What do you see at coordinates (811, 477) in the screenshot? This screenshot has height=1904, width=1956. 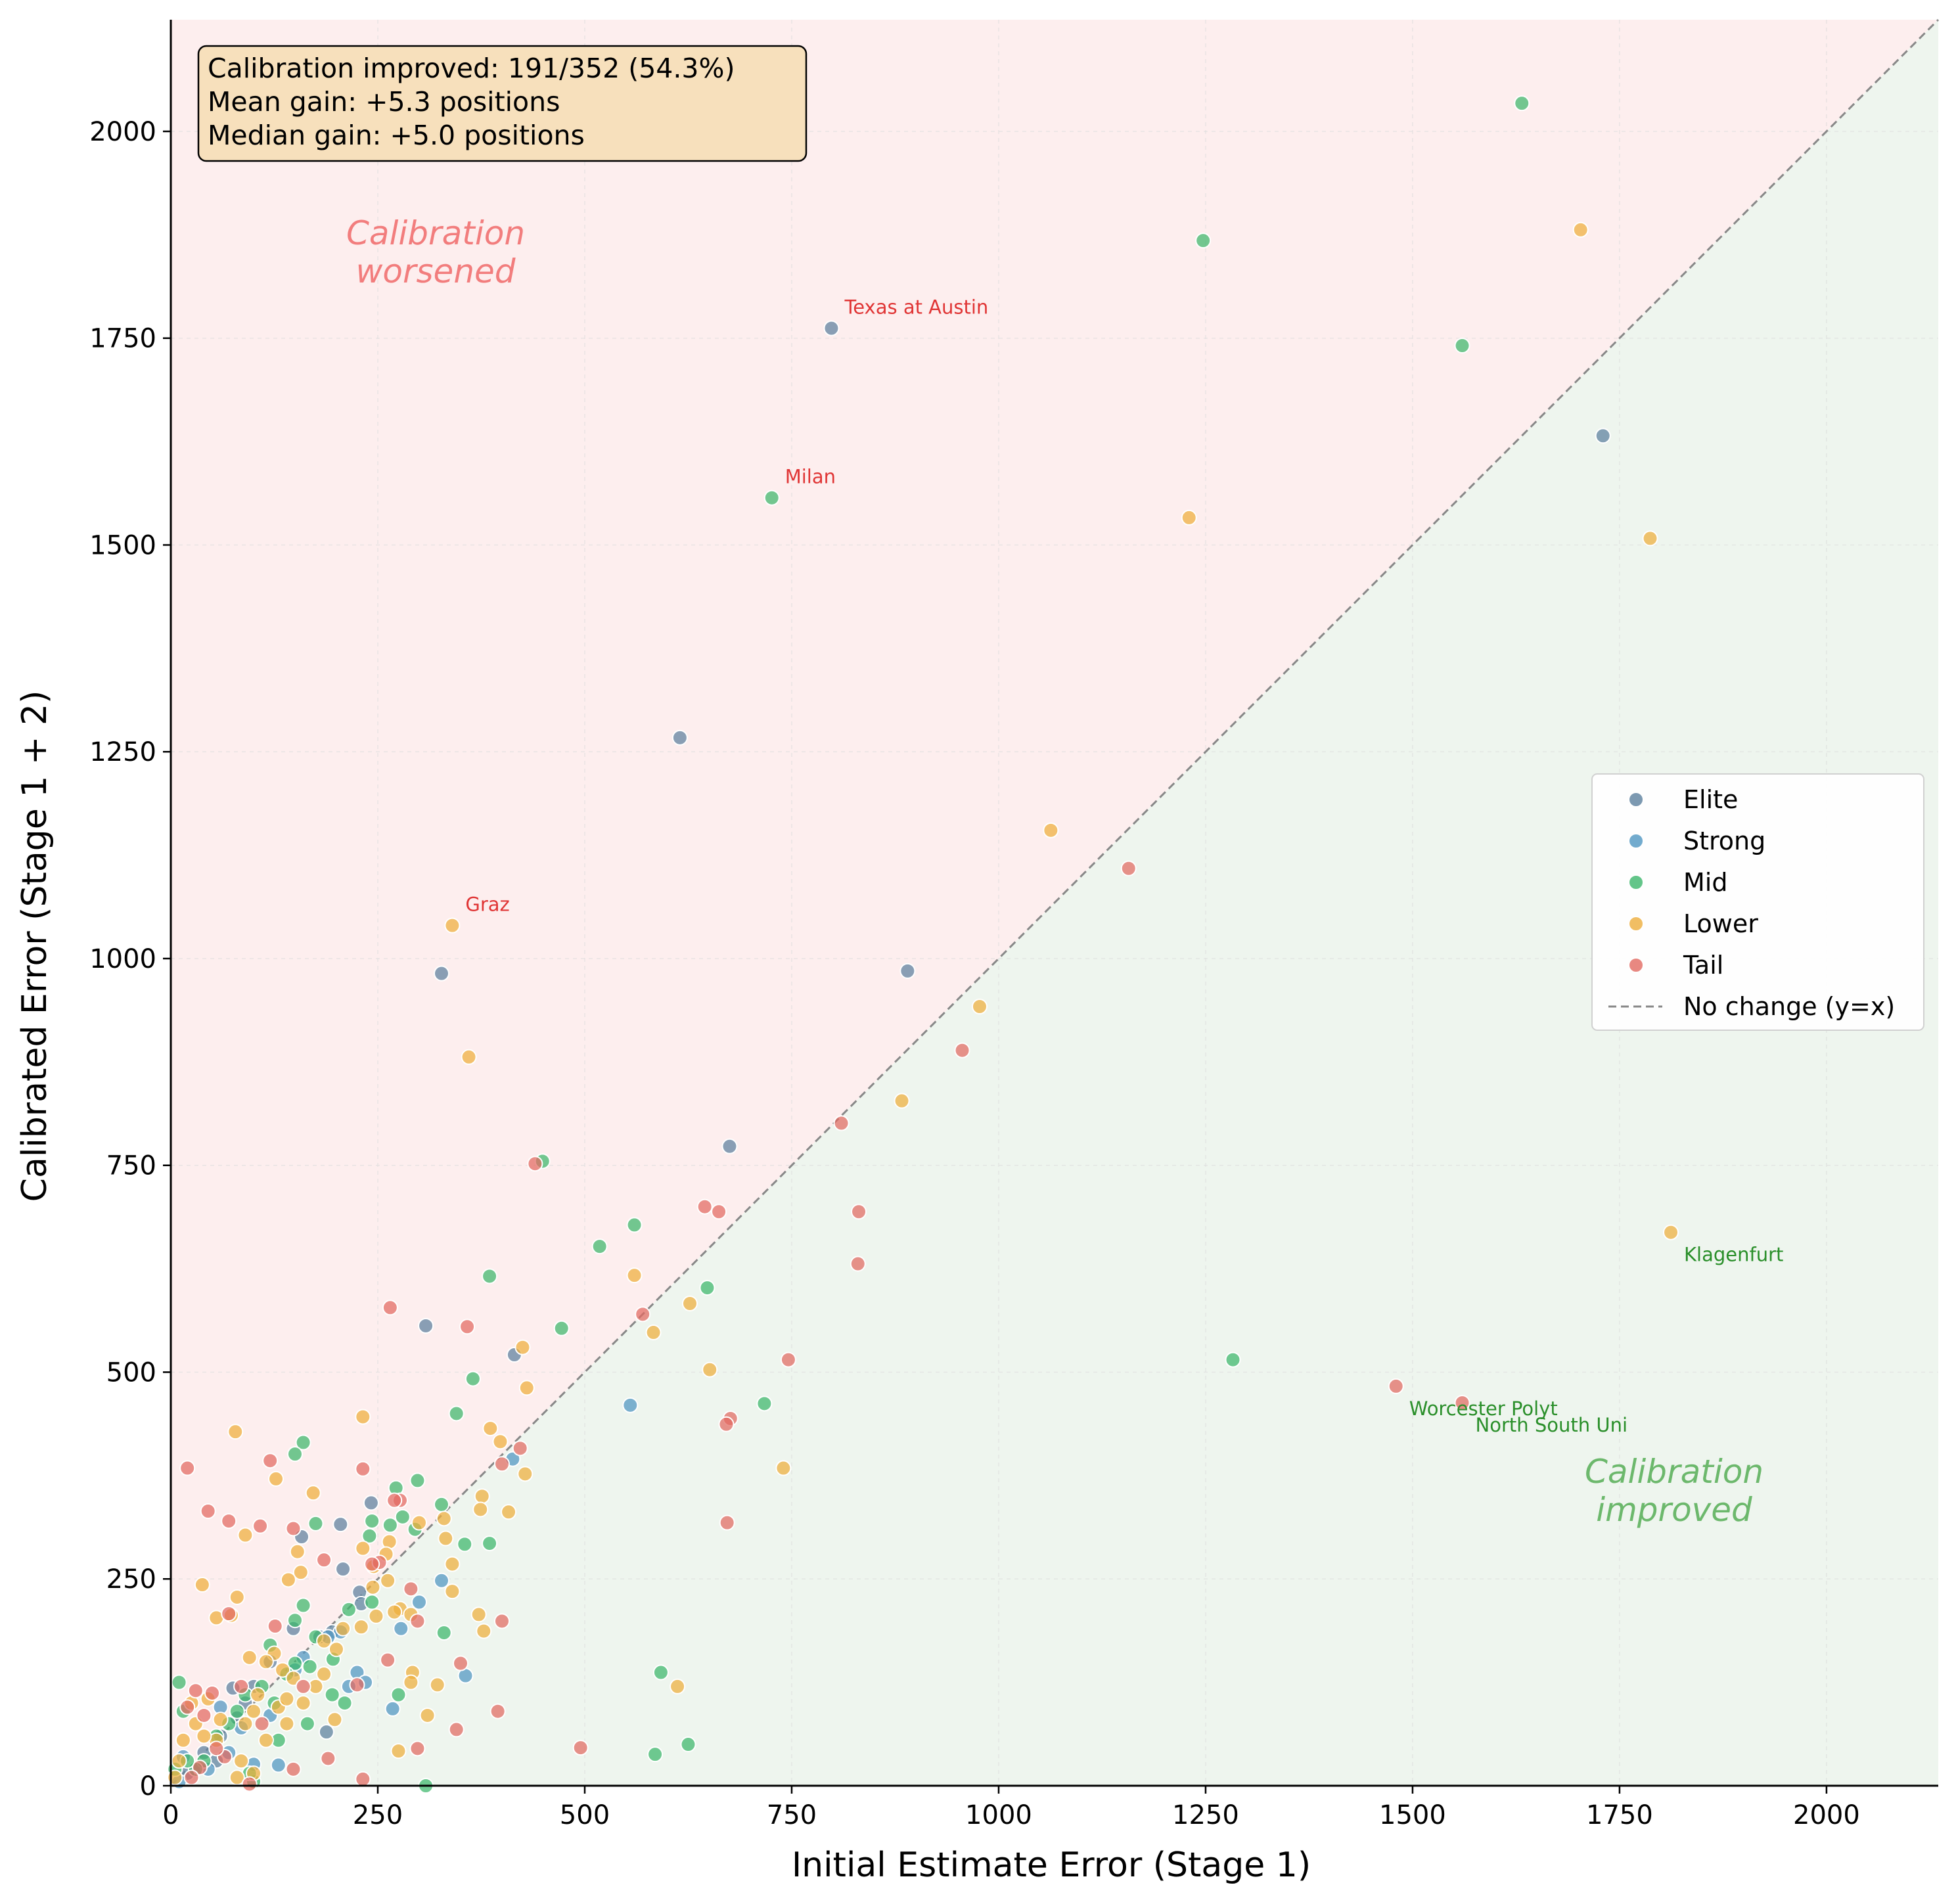 I see `annotation-label: Milan` at bounding box center [811, 477].